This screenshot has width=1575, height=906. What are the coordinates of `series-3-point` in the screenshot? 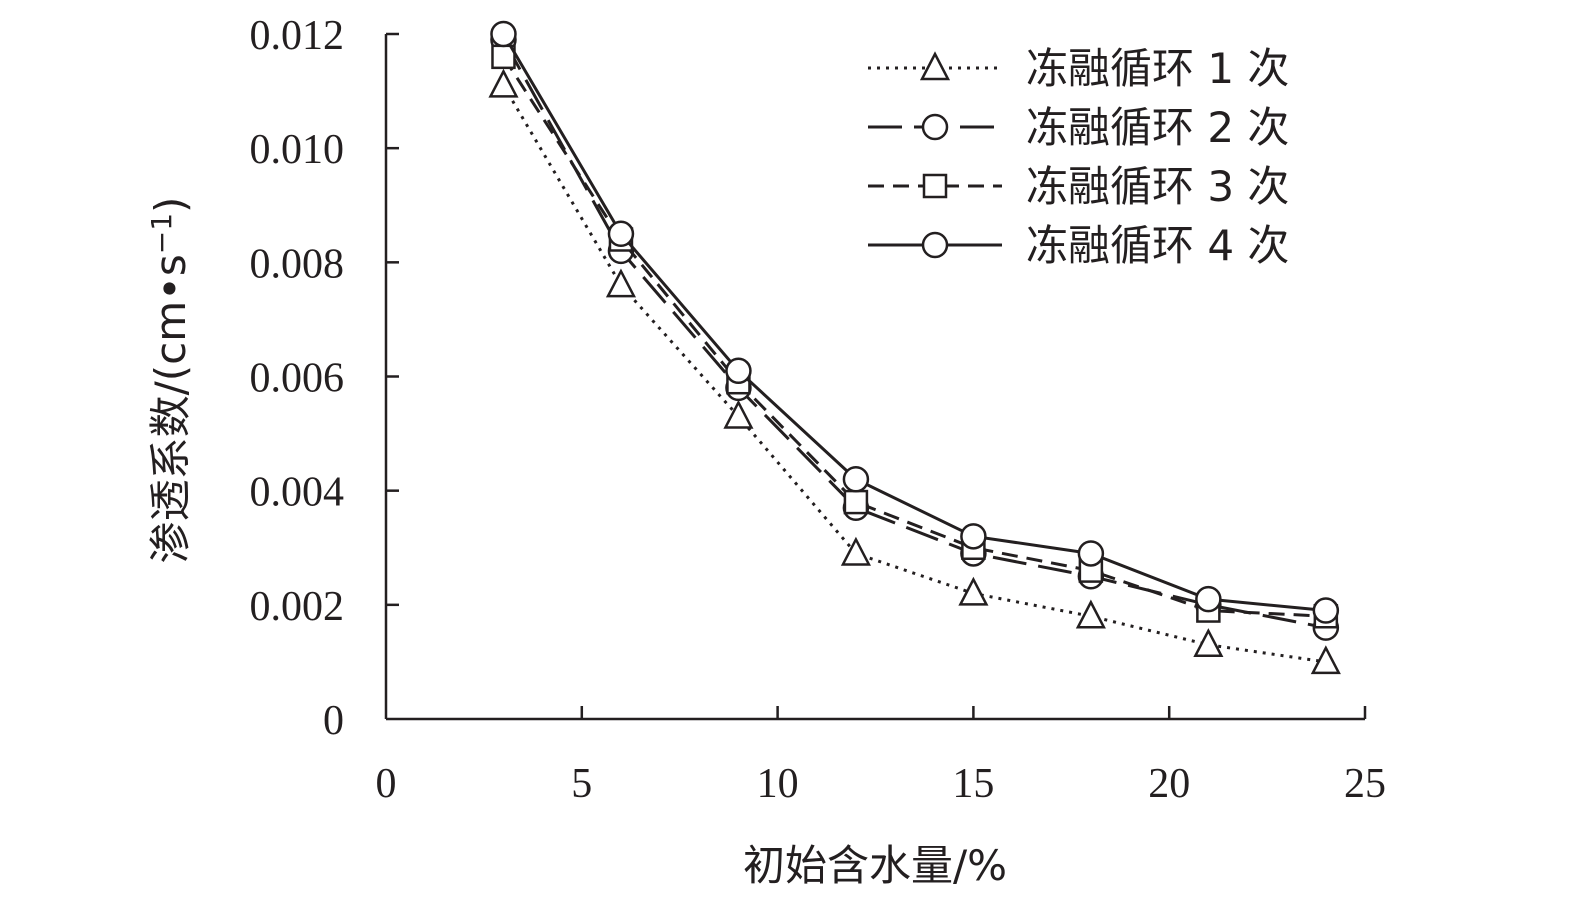 It's located at (856, 502).